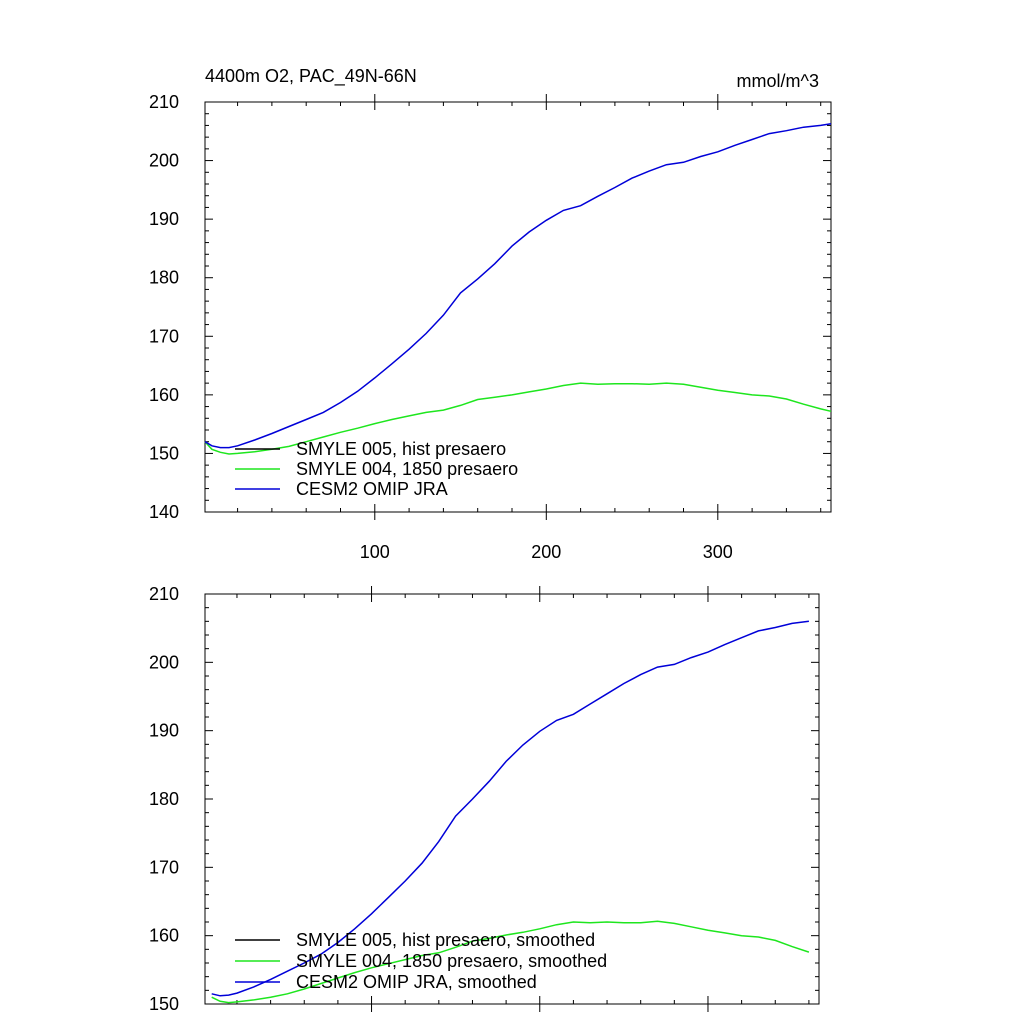 This screenshot has height=1024, width=1024. What do you see at coordinates (778, 81) in the screenshot?
I see `top-panel-units: mmol/m^3` at bounding box center [778, 81].